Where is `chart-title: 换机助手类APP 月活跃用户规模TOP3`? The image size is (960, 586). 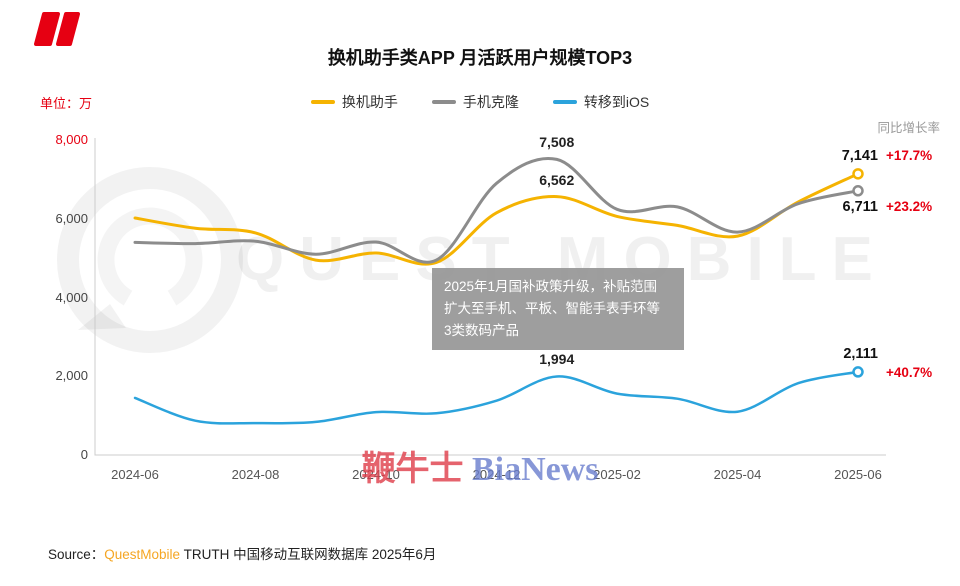
chart-title: 换机助手类APP 月活跃用户规模TOP3 is located at coordinates (480, 58).